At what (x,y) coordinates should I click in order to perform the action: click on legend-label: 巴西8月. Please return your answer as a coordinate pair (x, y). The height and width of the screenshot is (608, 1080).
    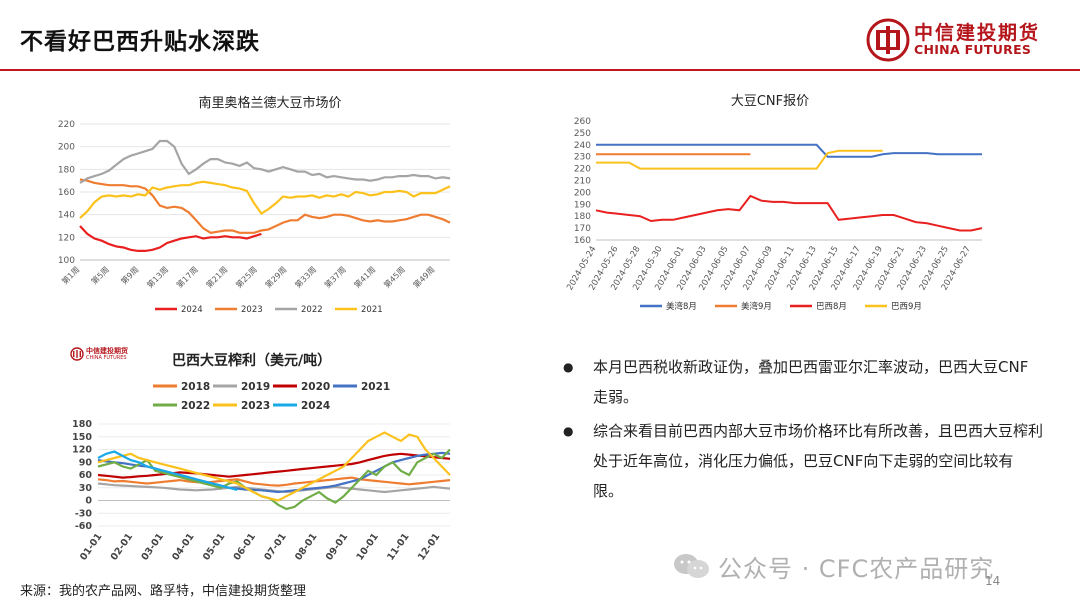
    Looking at the image, I should click on (831, 307).